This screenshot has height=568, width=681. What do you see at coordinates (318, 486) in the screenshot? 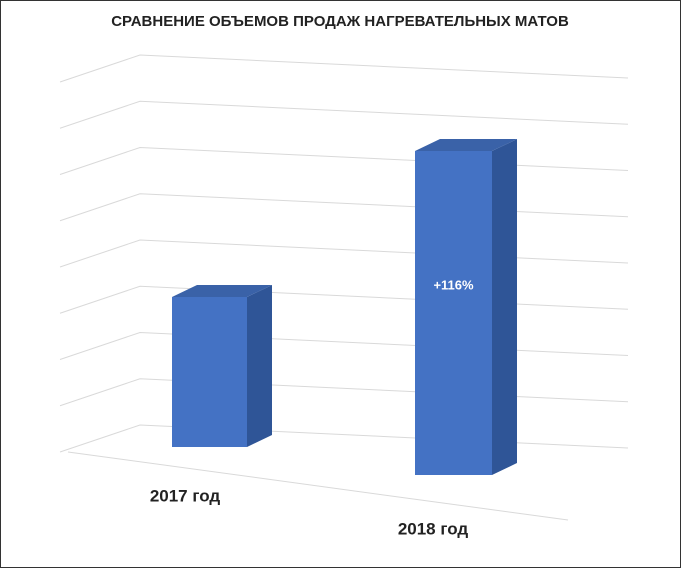
I see `floor-edge` at bounding box center [318, 486].